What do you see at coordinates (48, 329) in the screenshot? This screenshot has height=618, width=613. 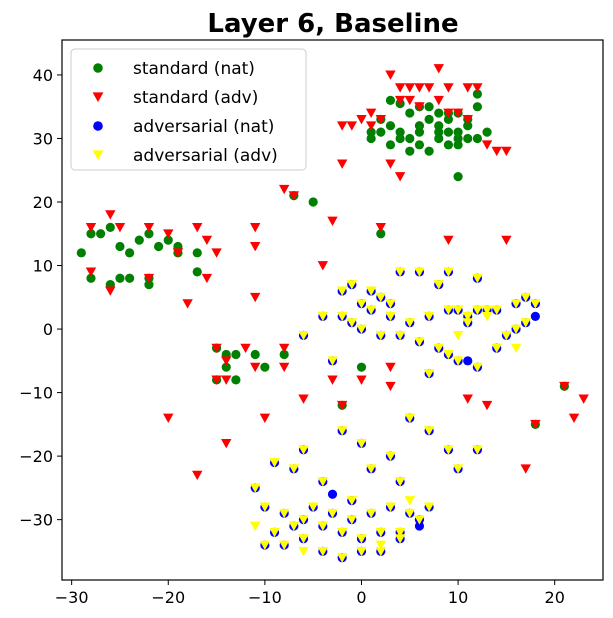 I see `y-tick-label: 0` at bounding box center [48, 329].